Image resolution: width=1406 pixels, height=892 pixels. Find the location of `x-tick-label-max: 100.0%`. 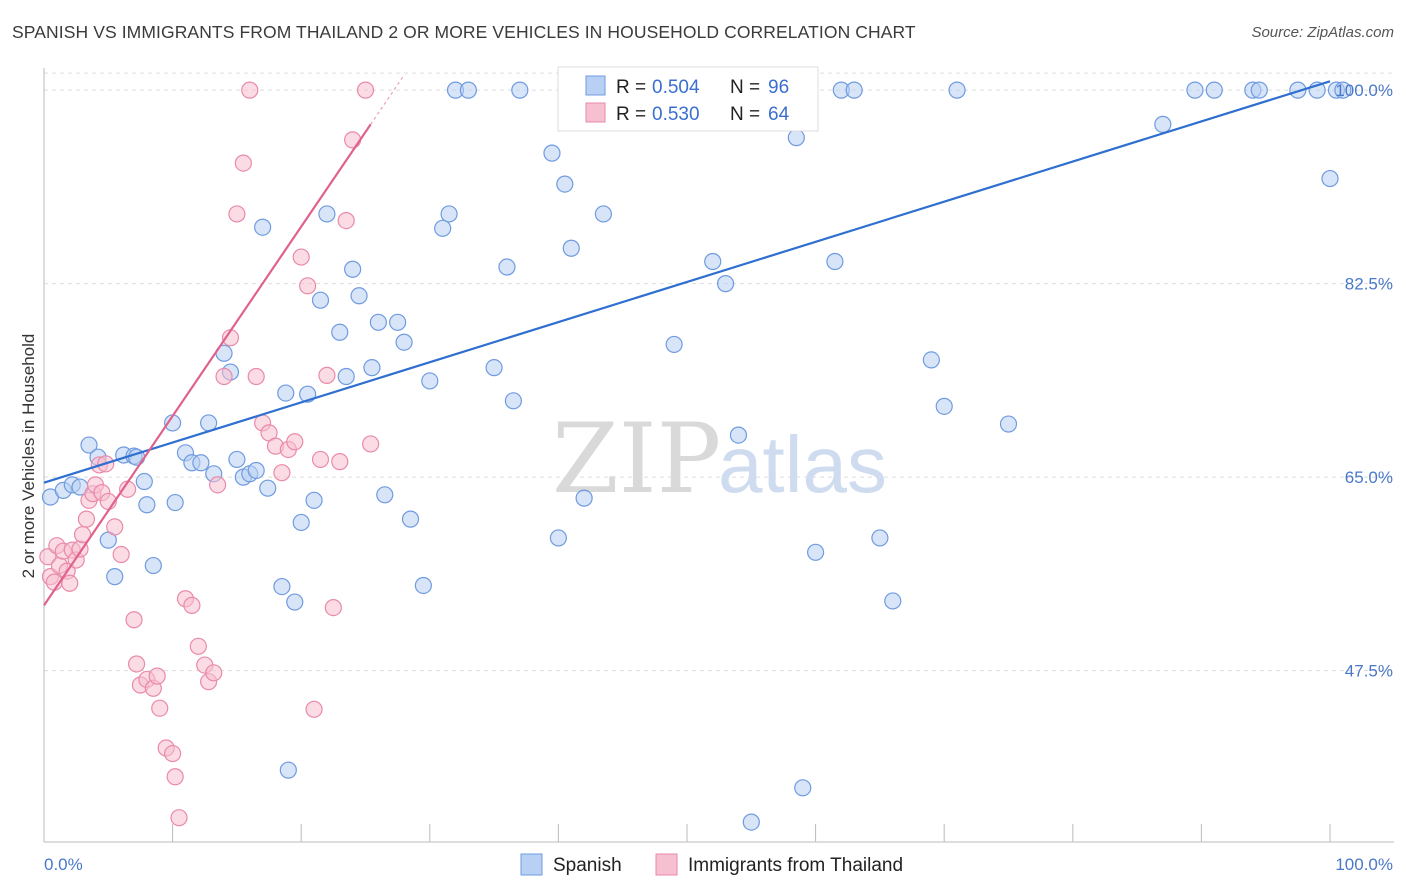

x-tick-label-max: 100.0% is located at coordinates (1364, 864).